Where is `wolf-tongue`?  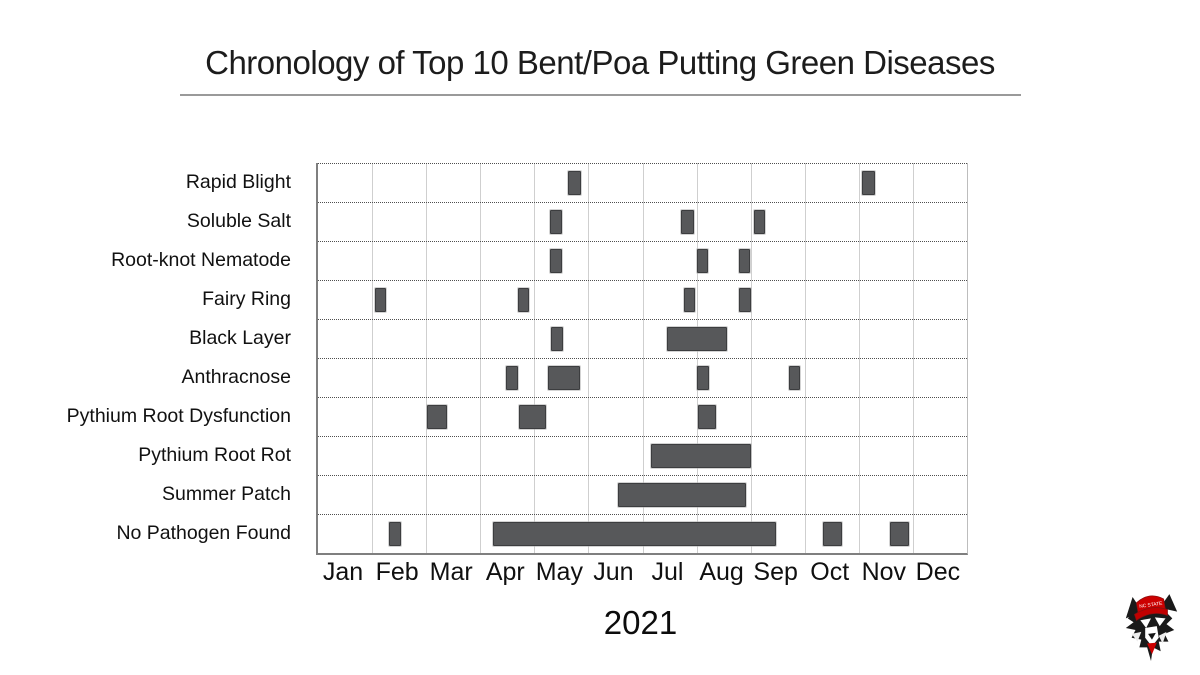
wolf-tongue is located at coordinates (1152, 648).